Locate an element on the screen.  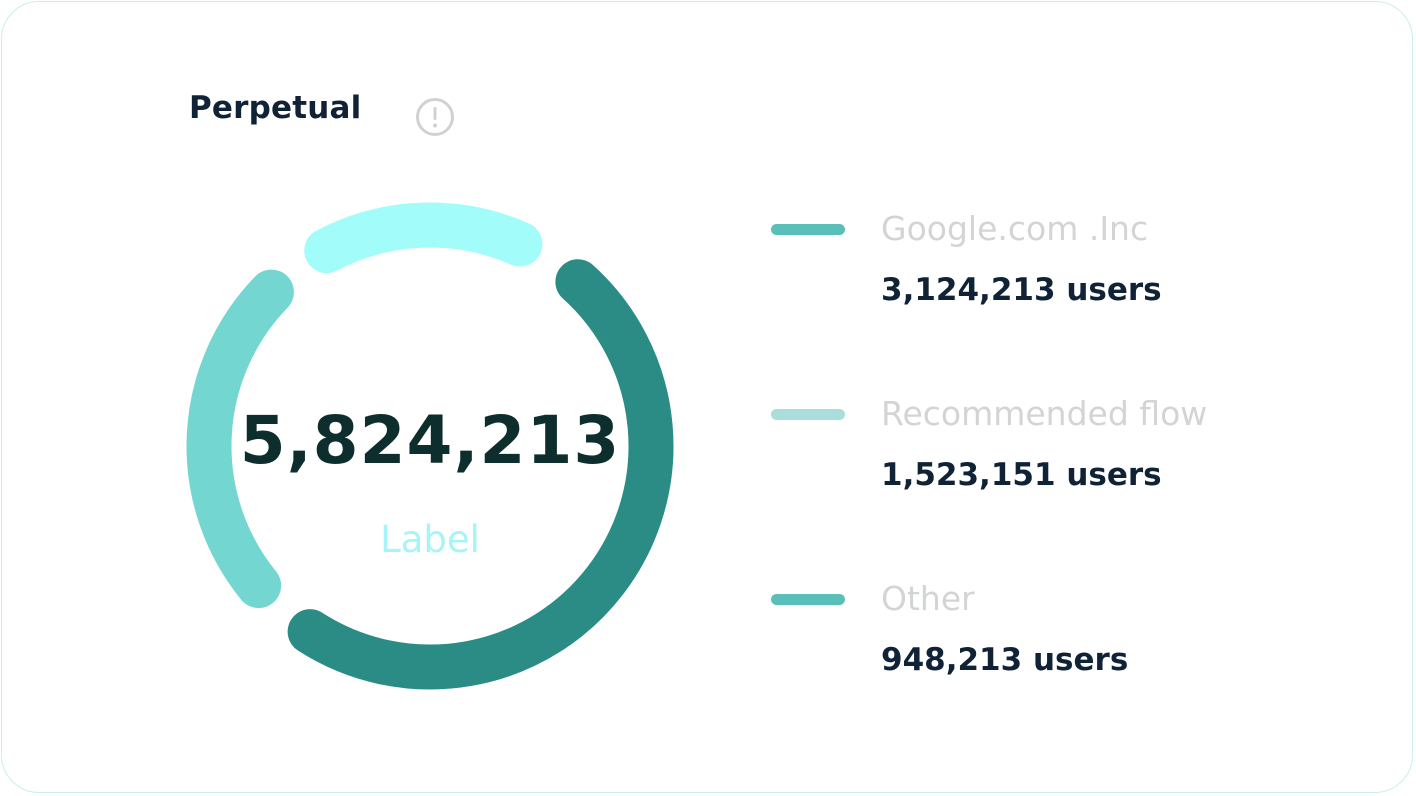
legend-name-recommended: Recommended flow is located at coordinates (1044, 413).